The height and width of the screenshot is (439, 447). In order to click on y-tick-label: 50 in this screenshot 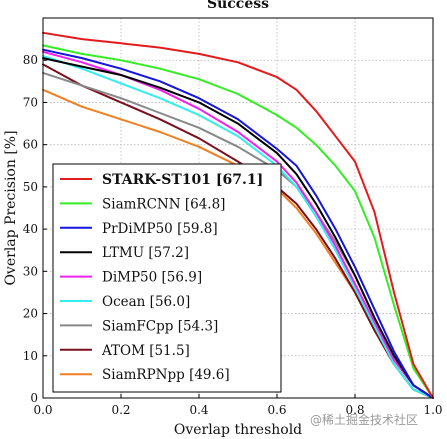, I will do `click(30, 187)`.